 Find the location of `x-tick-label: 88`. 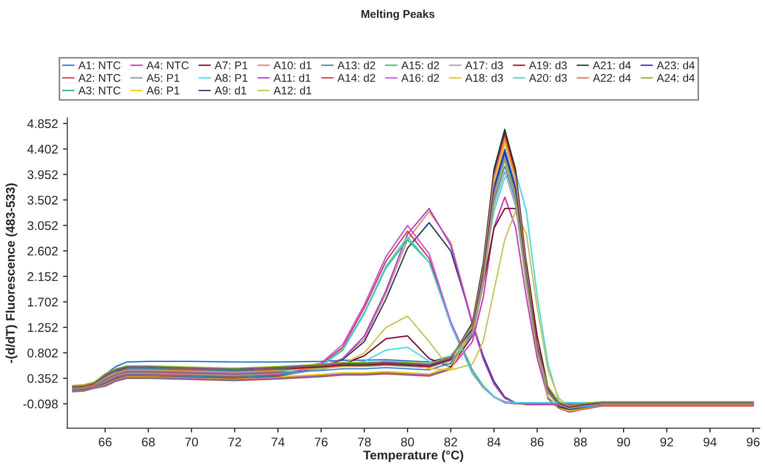

x-tick-label: 88 is located at coordinates (580, 442).